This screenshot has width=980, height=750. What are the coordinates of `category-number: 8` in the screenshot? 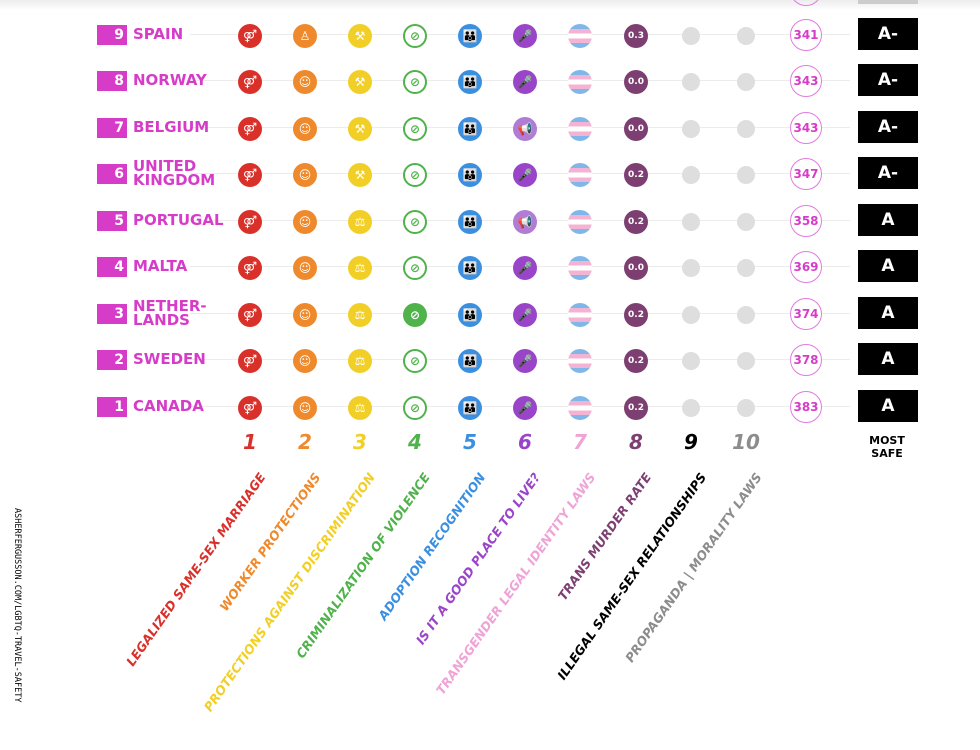 It's located at (636, 442).